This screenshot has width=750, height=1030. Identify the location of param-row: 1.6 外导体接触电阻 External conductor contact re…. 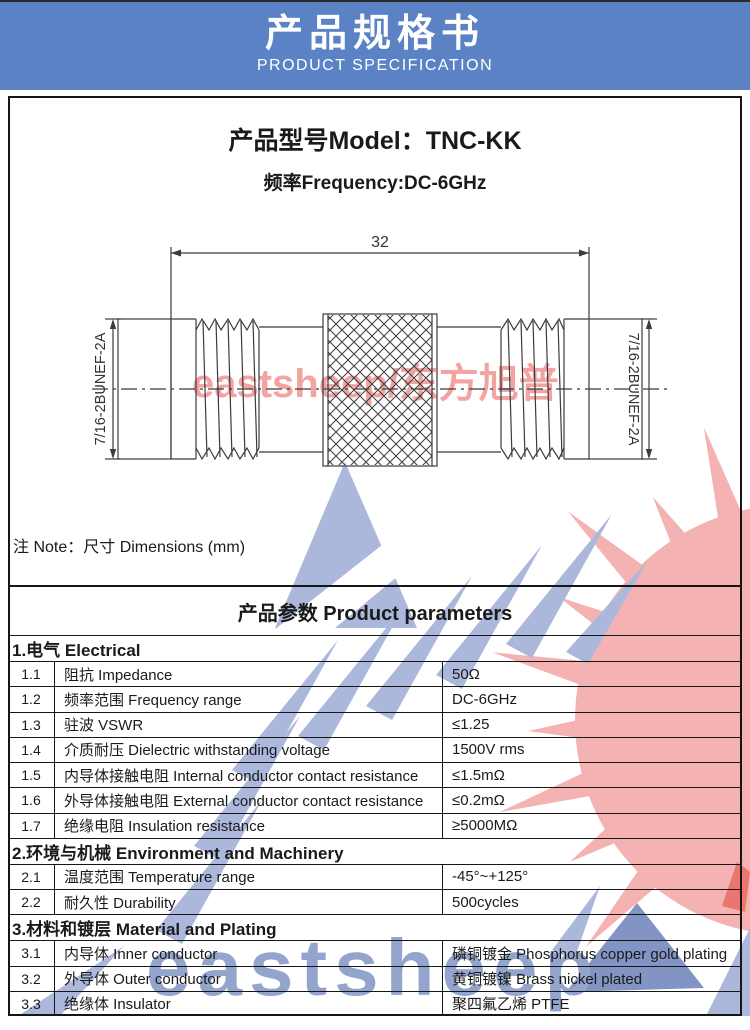
(375, 800).